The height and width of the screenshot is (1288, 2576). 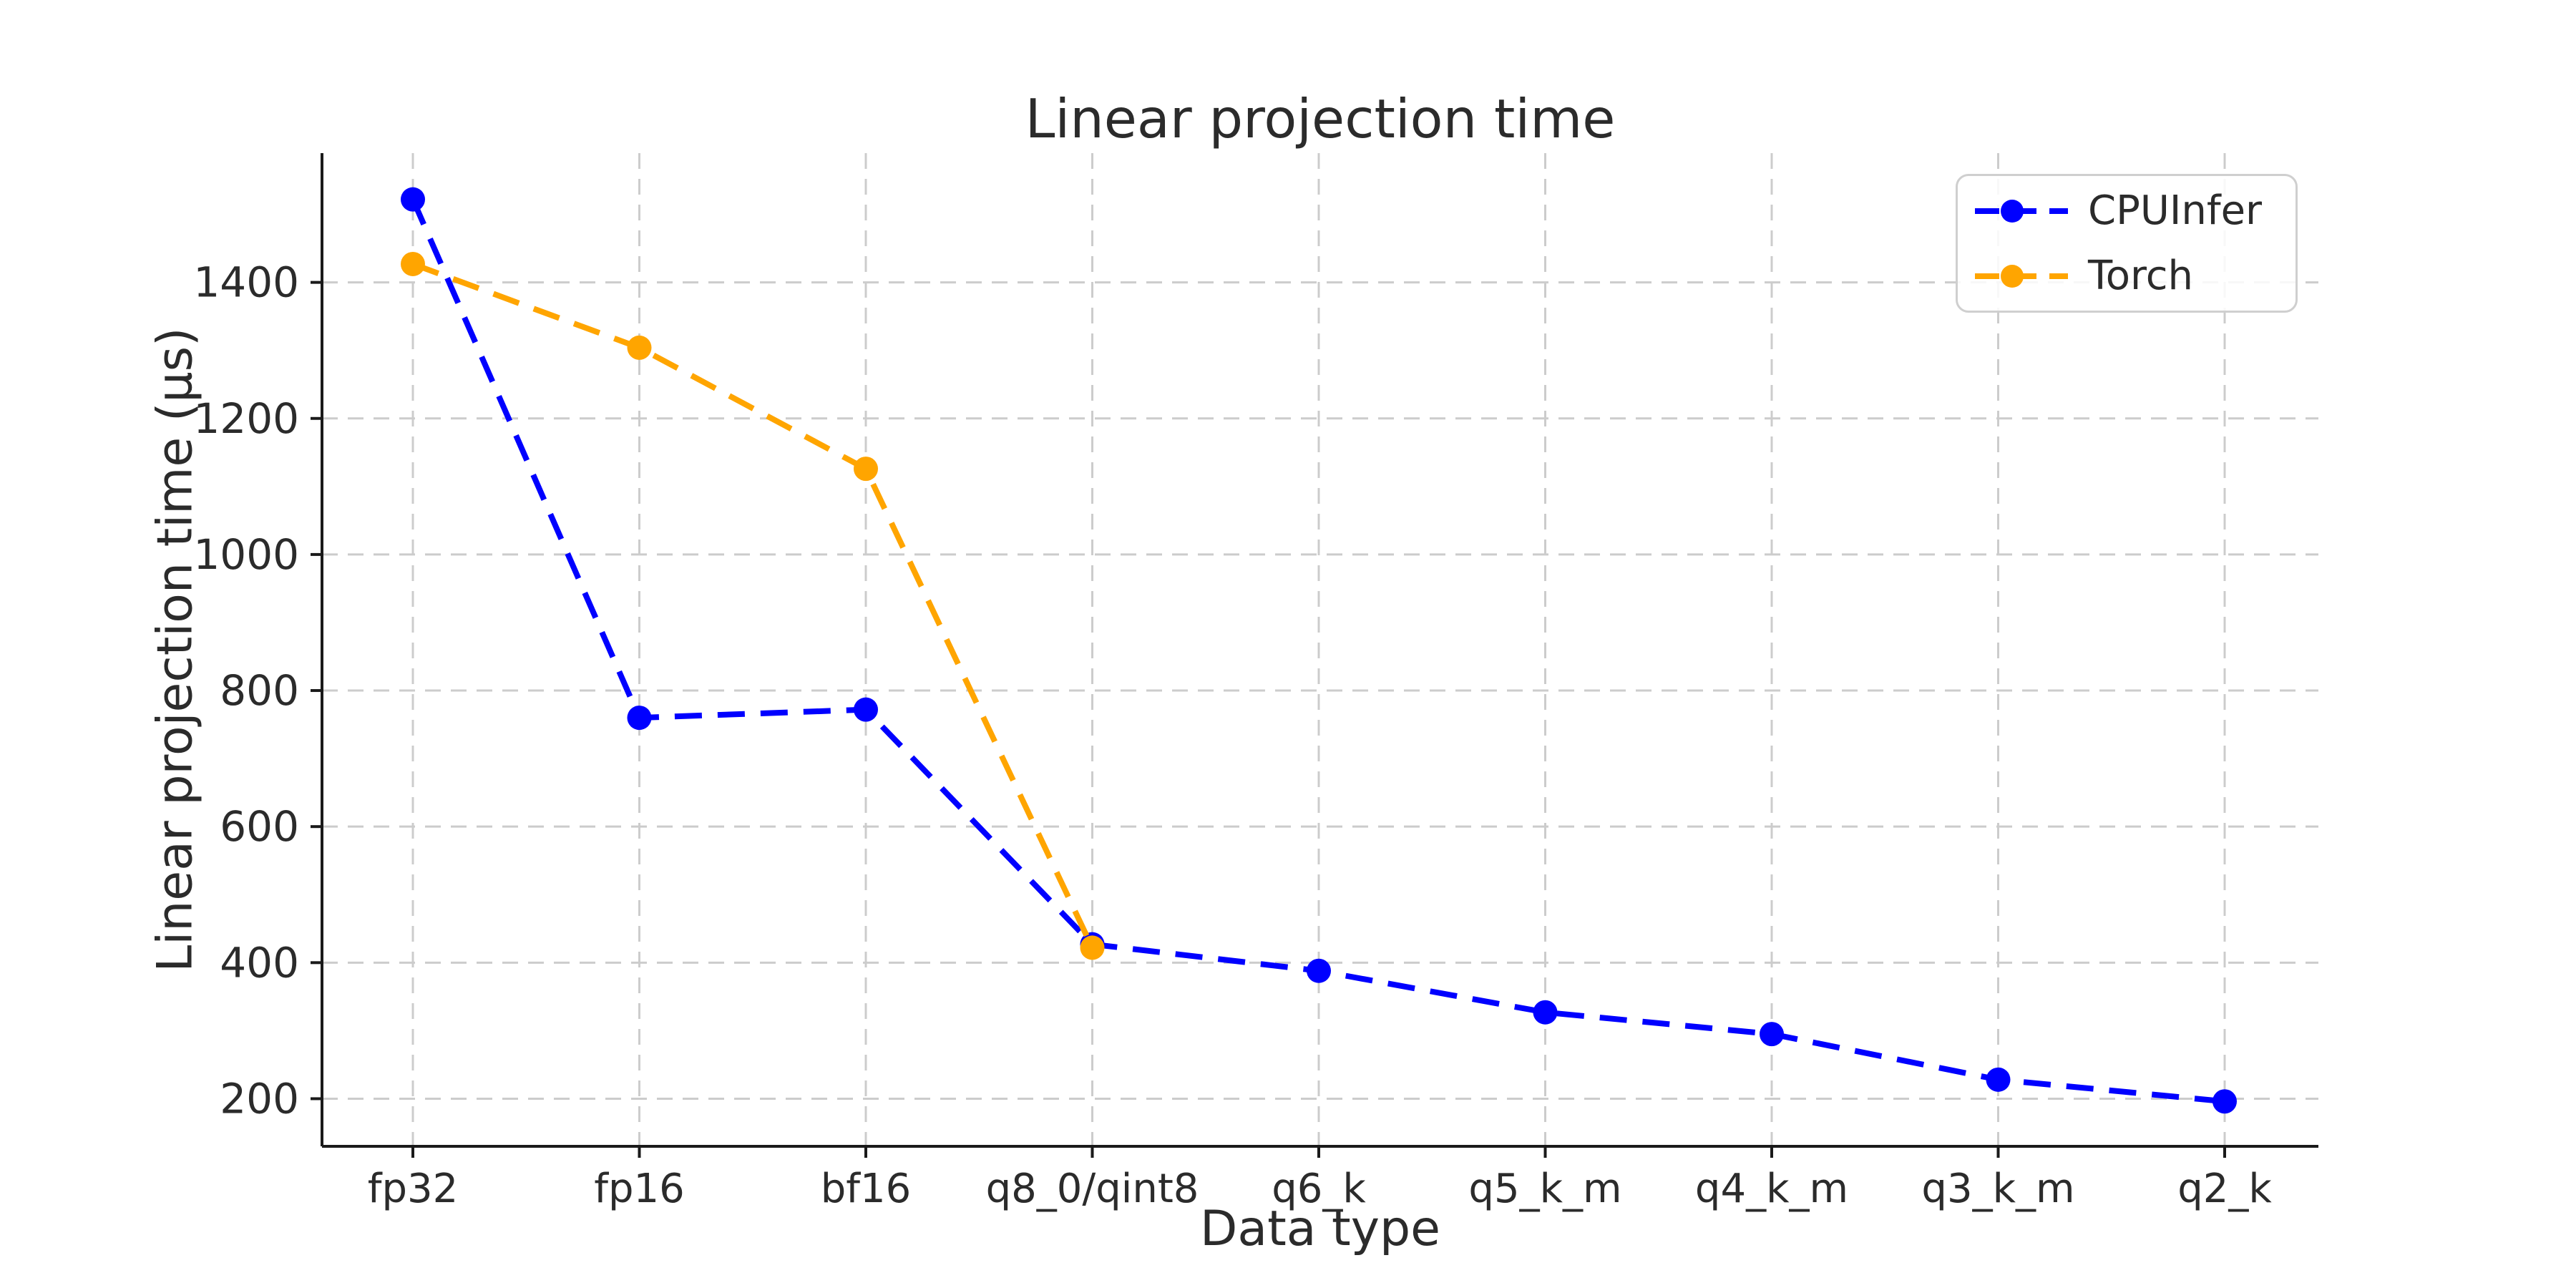 What do you see at coordinates (413, 199) in the screenshot?
I see `point-cpuinfer-fp32` at bounding box center [413, 199].